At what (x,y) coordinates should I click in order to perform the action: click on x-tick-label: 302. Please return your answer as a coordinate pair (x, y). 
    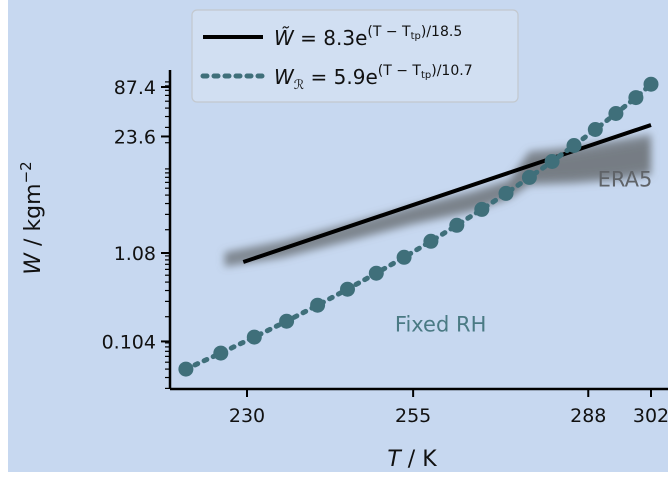
    Looking at the image, I should click on (650, 416).